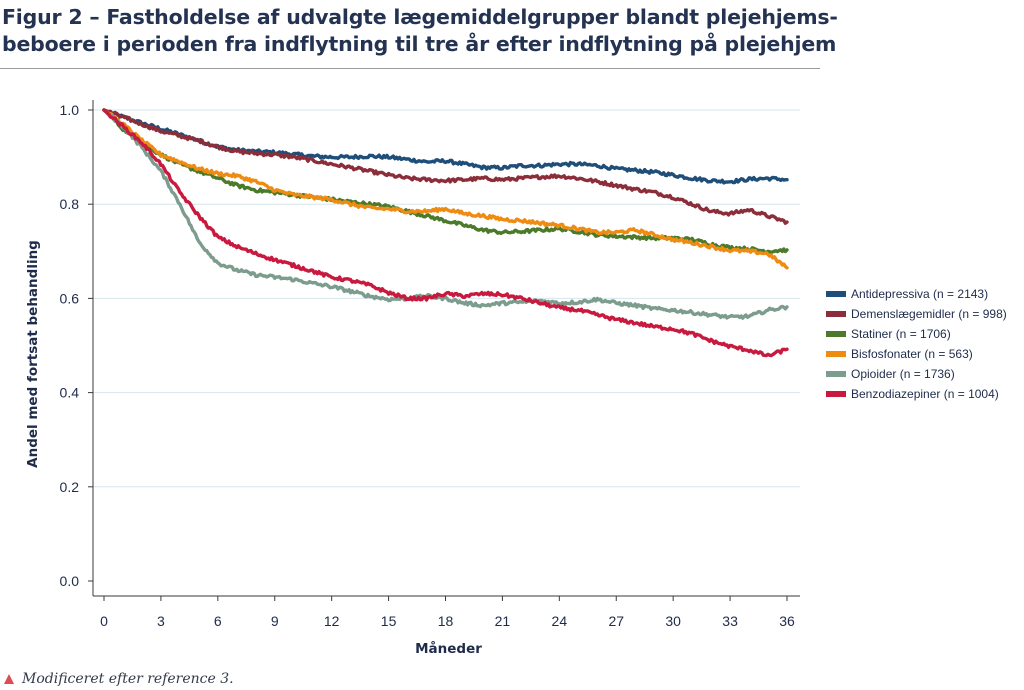 This screenshot has width=1024, height=690. What do you see at coordinates (673, 621) in the screenshot?
I see `x-tick-label: 30` at bounding box center [673, 621].